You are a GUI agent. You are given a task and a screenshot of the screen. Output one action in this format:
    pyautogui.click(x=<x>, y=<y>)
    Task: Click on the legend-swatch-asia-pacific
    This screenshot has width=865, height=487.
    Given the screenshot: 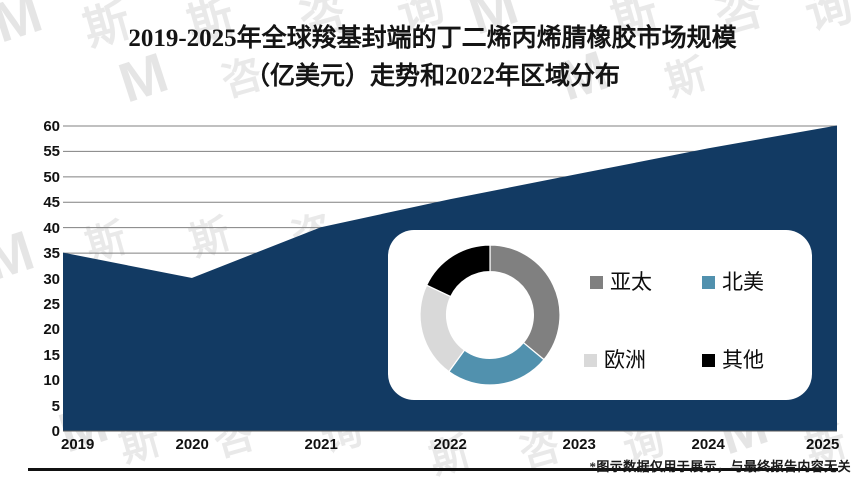 What is the action you would take?
    pyautogui.click(x=596, y=282)
    